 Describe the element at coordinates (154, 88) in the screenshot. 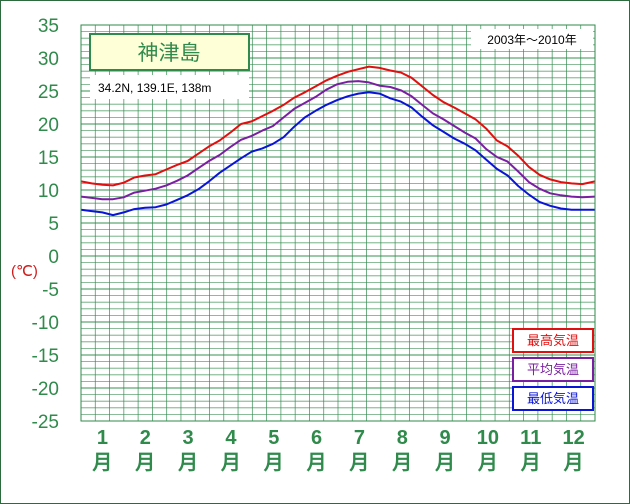

I see `location-text: 34.2N, 139.1E, 138m` at that location.